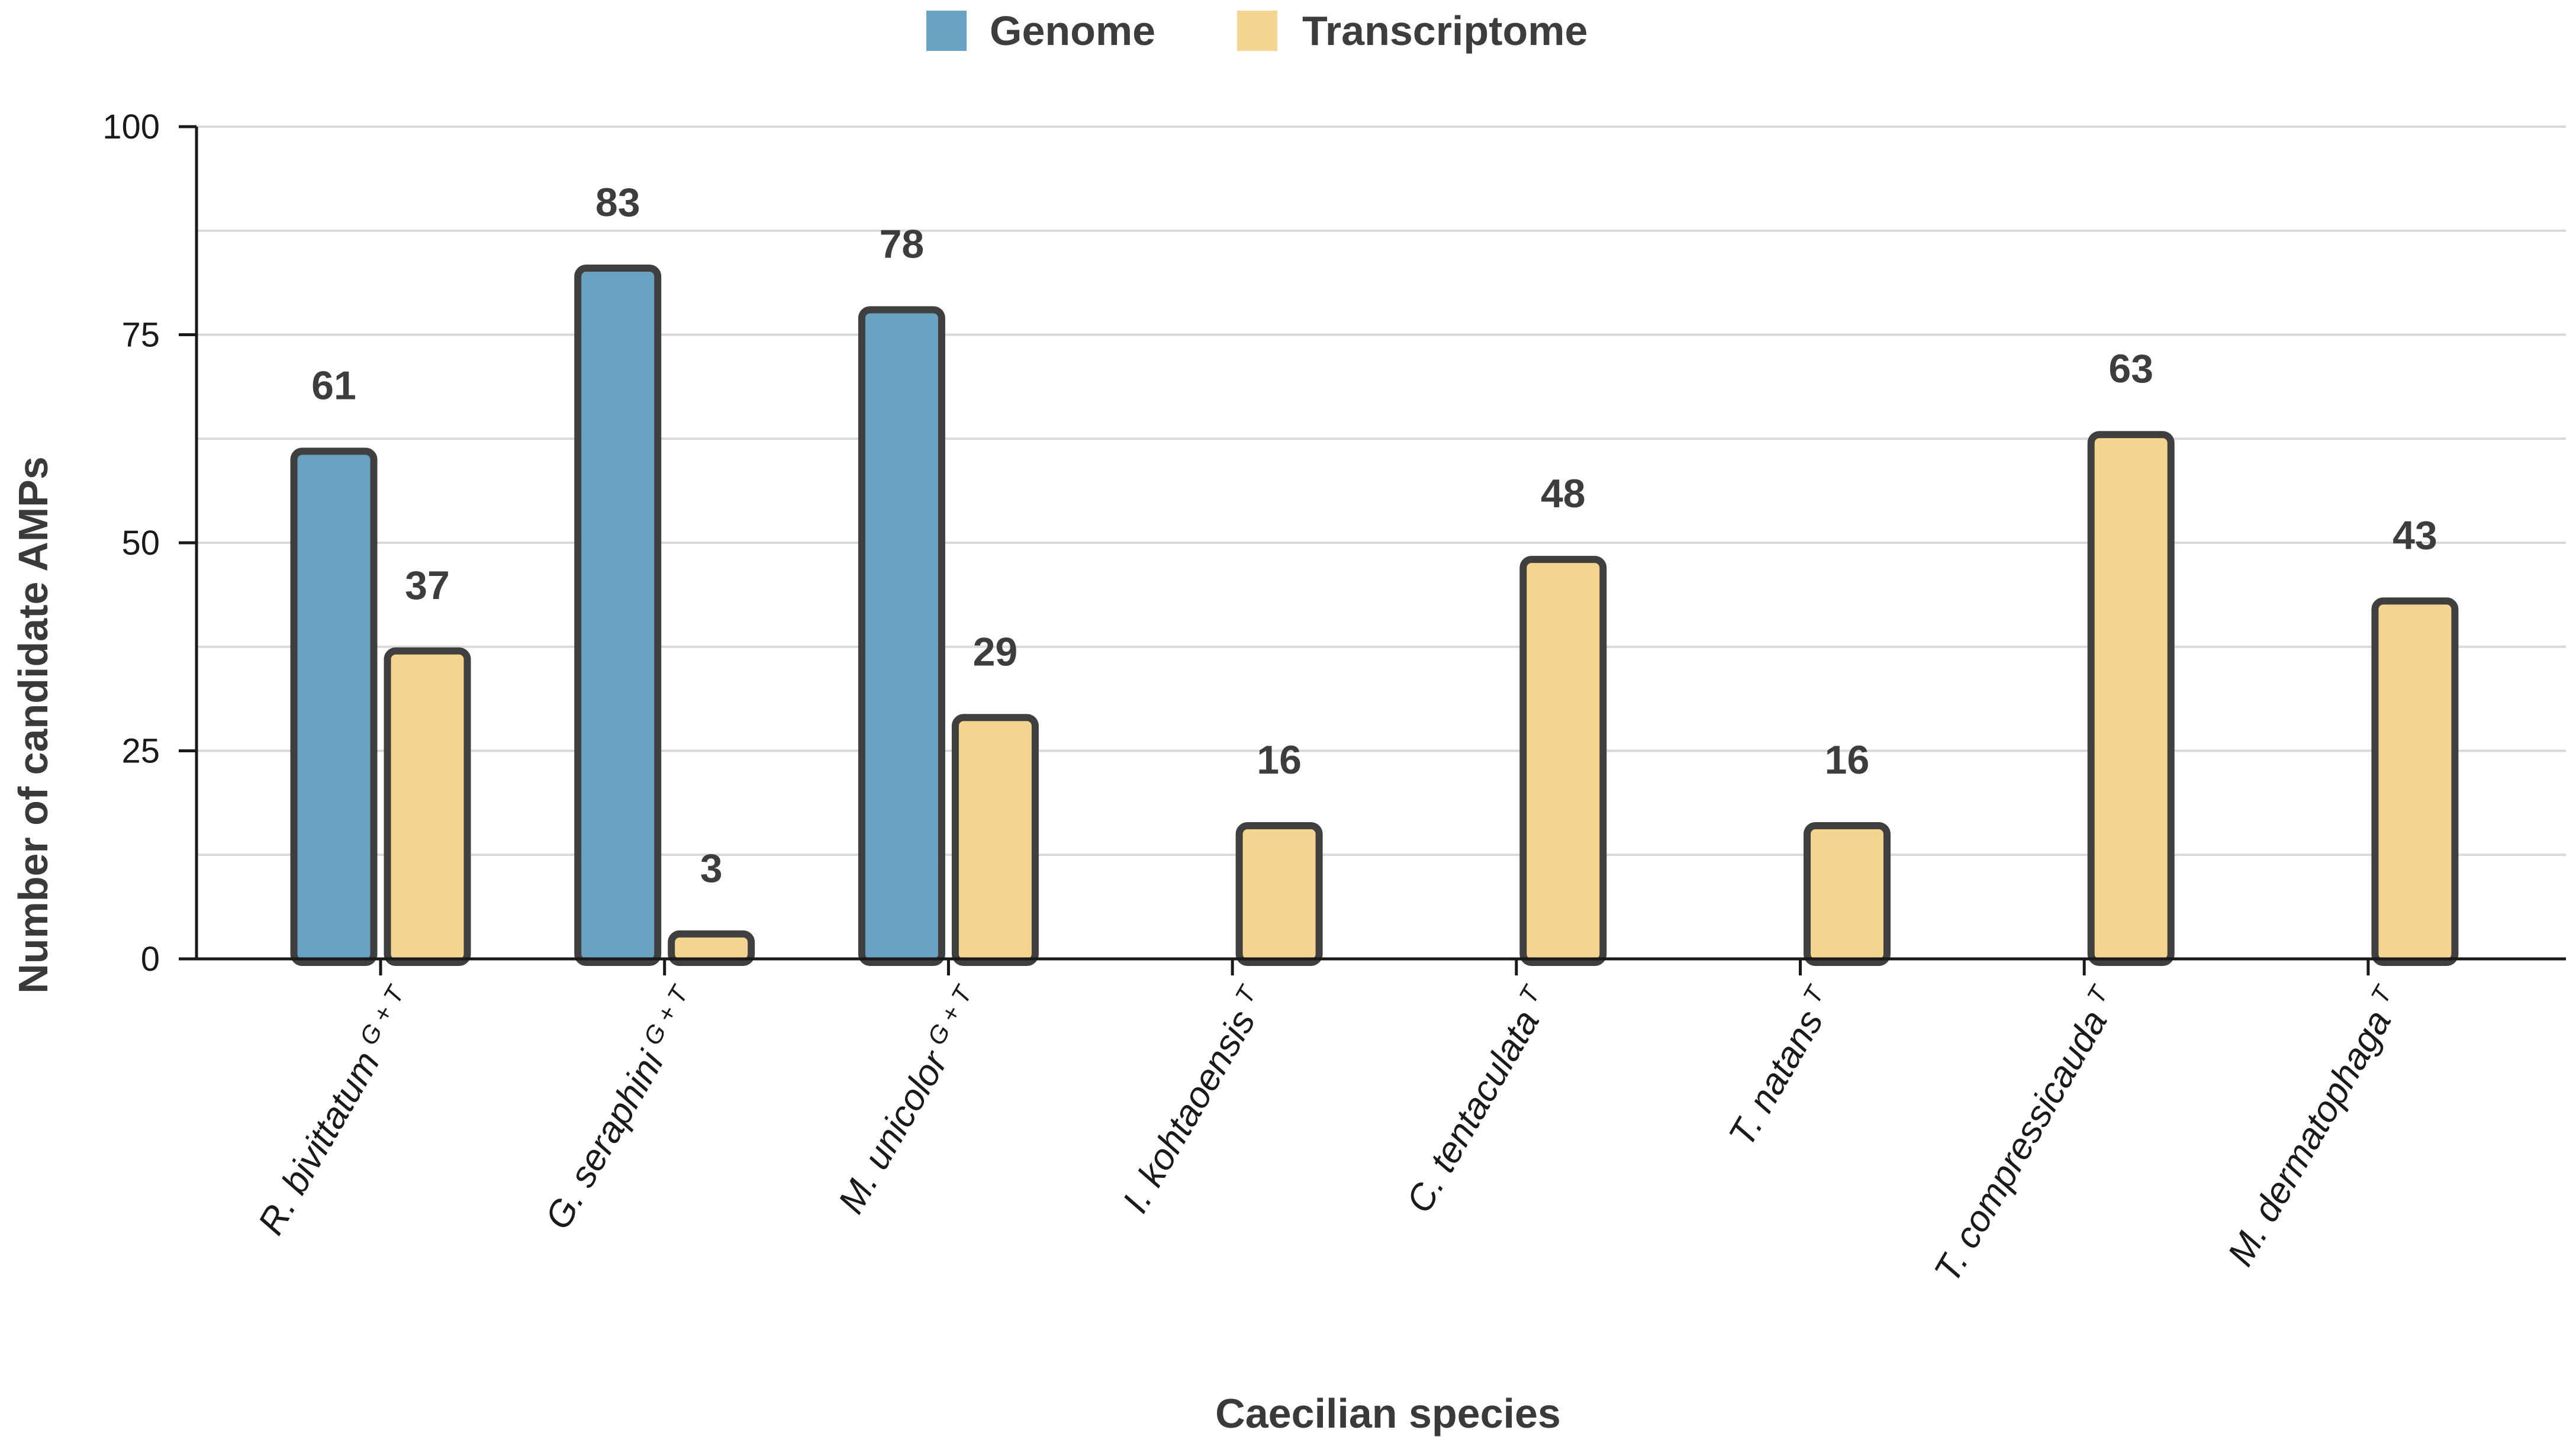 This screenshot has height=1446, width=2576. Describe the element at coordinates (1388, 1413) in the screenshot. I see `x-axis-title: Caecilian species` at that location.